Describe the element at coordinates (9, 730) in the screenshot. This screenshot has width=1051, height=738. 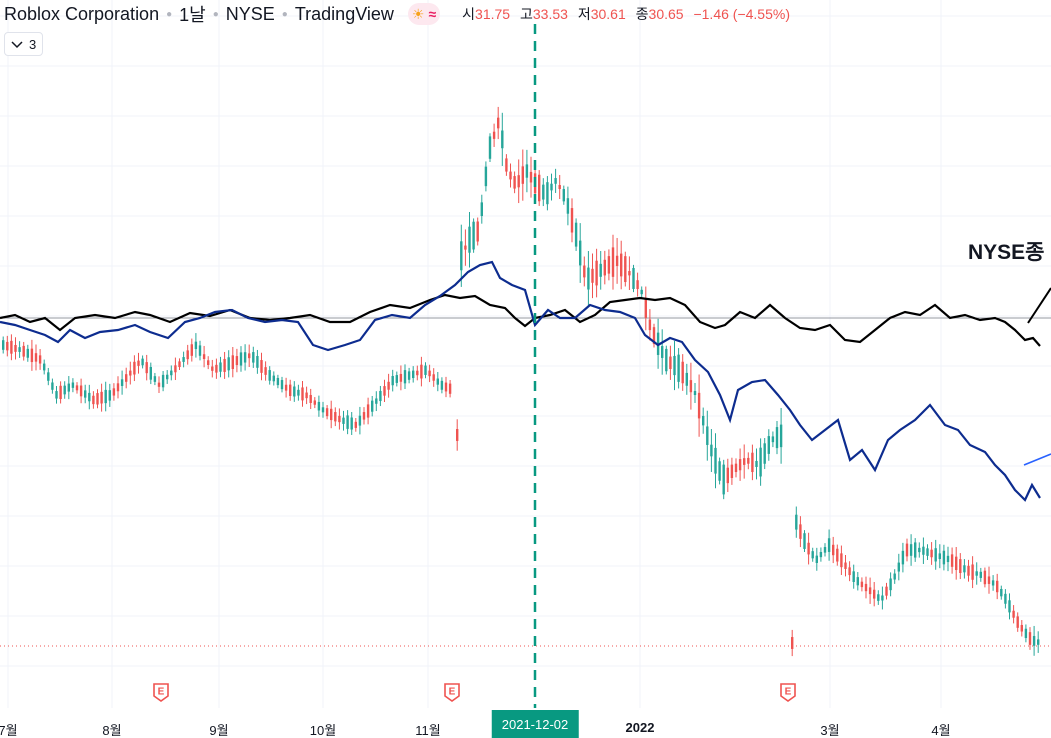
I see `time-axis-tick: 7월` at that location.